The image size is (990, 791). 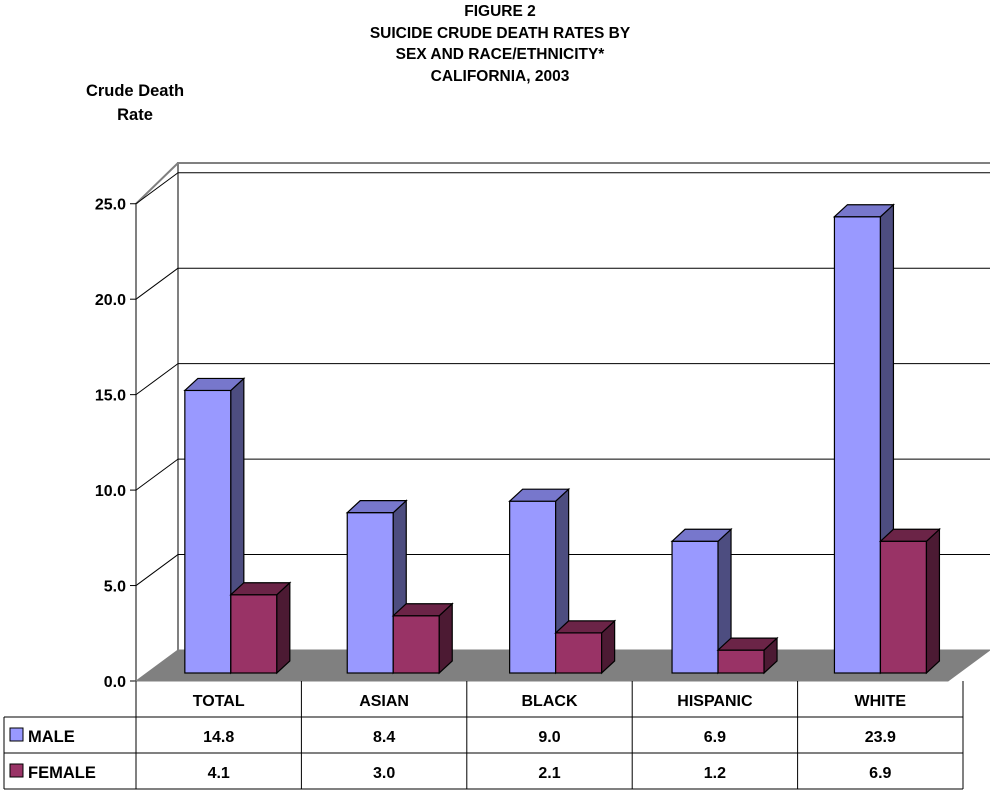 I want to click on y-tick-label: 25.0, so click(x=110, y=205).